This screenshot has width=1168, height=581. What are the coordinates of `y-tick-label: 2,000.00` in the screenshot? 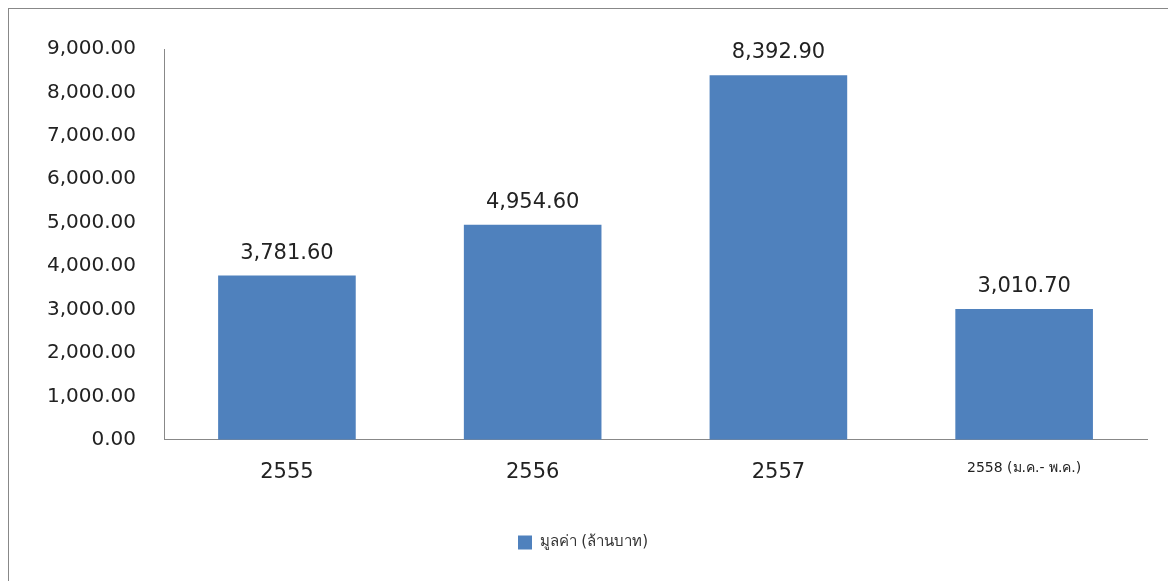 It's located at (92, 351).